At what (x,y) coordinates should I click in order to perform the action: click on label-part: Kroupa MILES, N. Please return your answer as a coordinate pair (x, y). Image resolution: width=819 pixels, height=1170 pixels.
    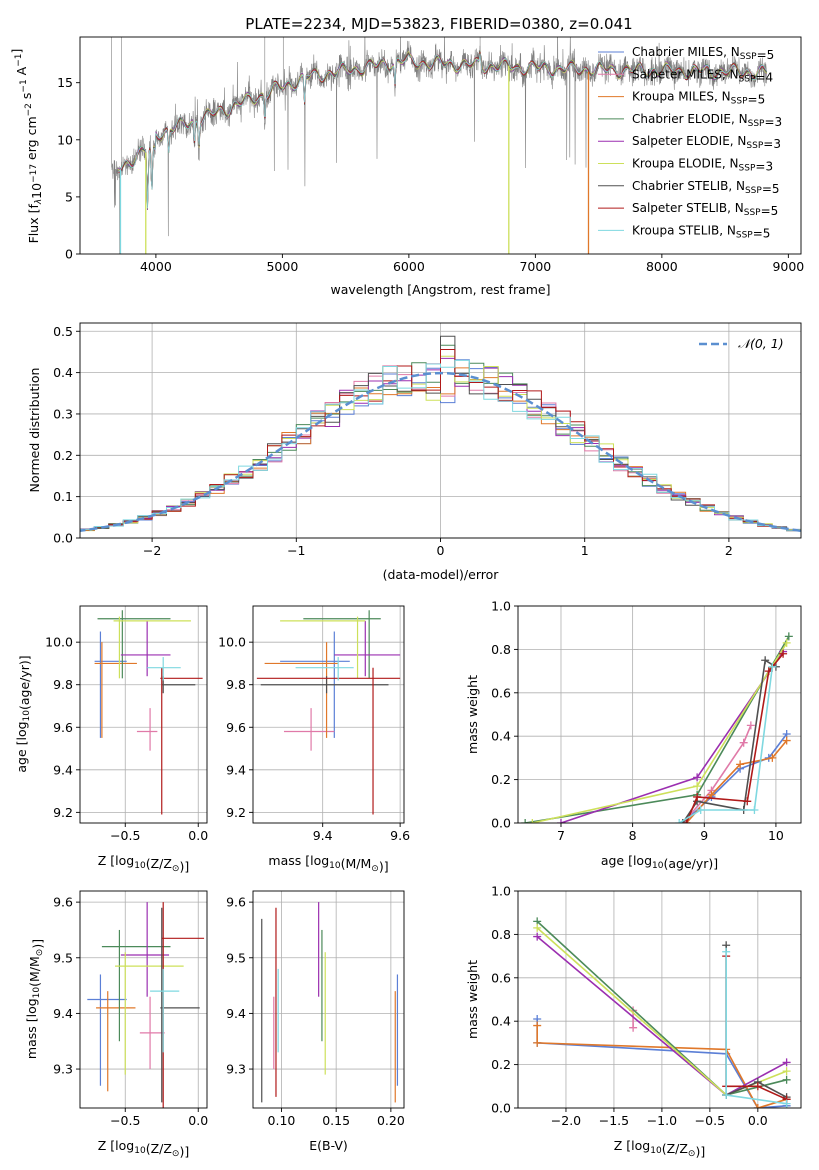
    Looking at the image, I should click on (681, 97).